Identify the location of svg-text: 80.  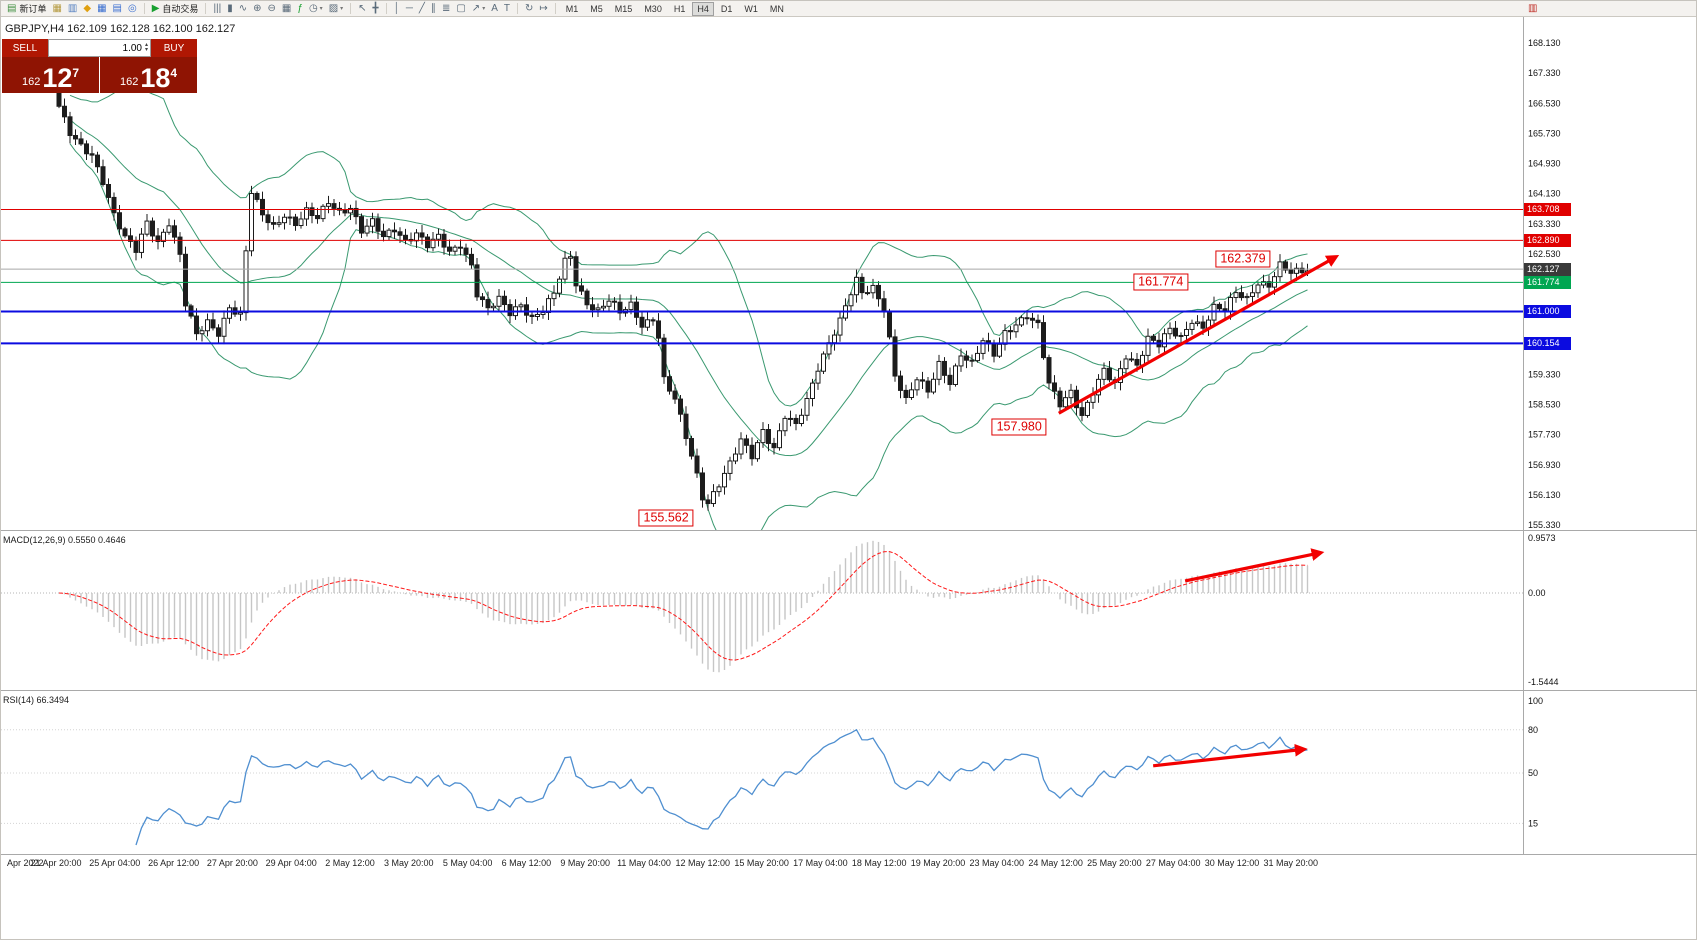
(1533, 730).